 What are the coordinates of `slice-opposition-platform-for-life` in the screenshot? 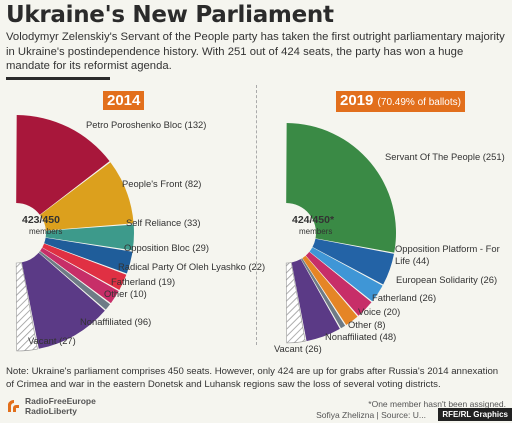 It's located at (353, 261).